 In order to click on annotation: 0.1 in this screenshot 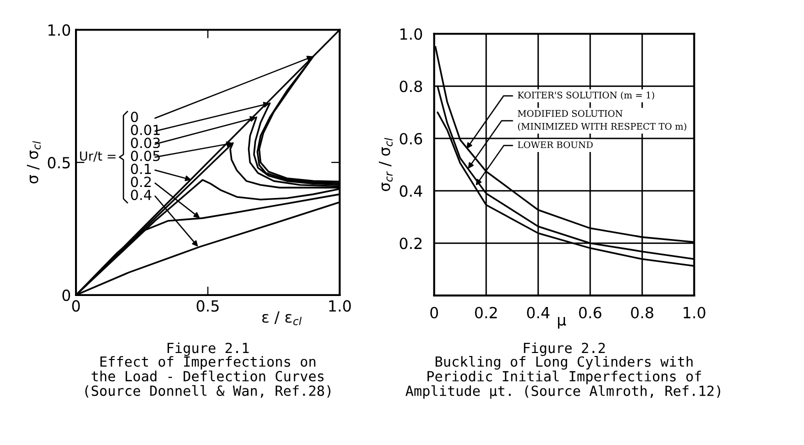, I will do `click(140, 169)`.